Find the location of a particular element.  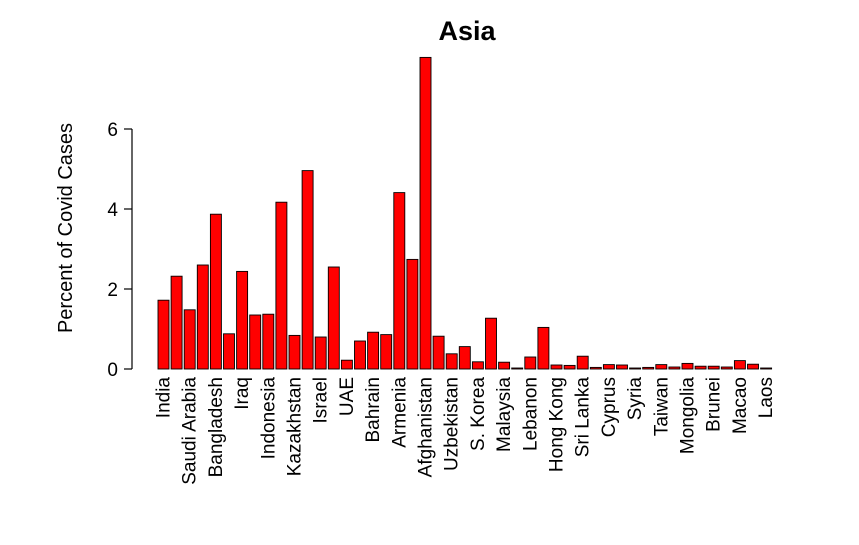

y-axis: 0 2 4 6 is located at coordinates (120, 250).